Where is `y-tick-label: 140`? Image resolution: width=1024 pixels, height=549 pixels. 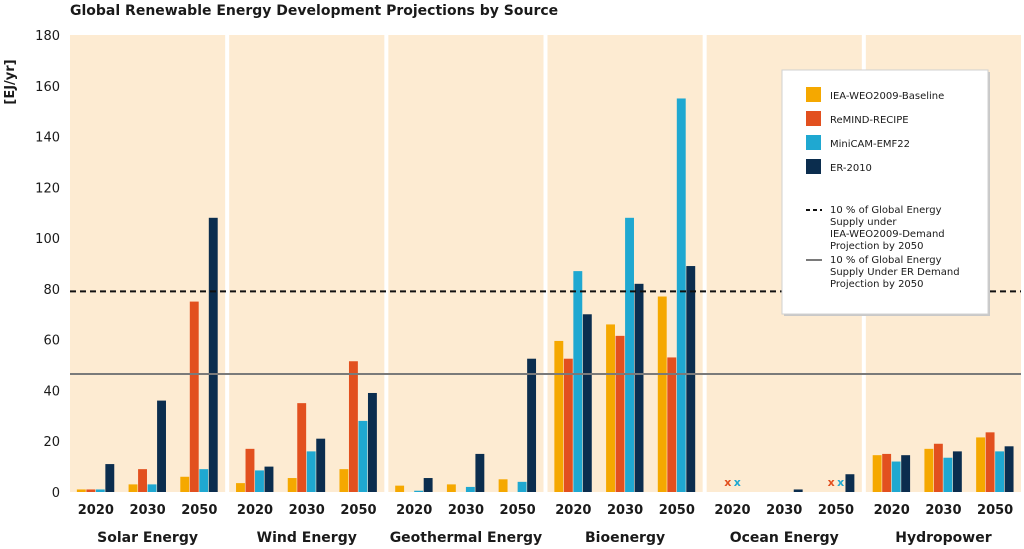
y-tick-label: 140 is located at coordinates (47, 138).